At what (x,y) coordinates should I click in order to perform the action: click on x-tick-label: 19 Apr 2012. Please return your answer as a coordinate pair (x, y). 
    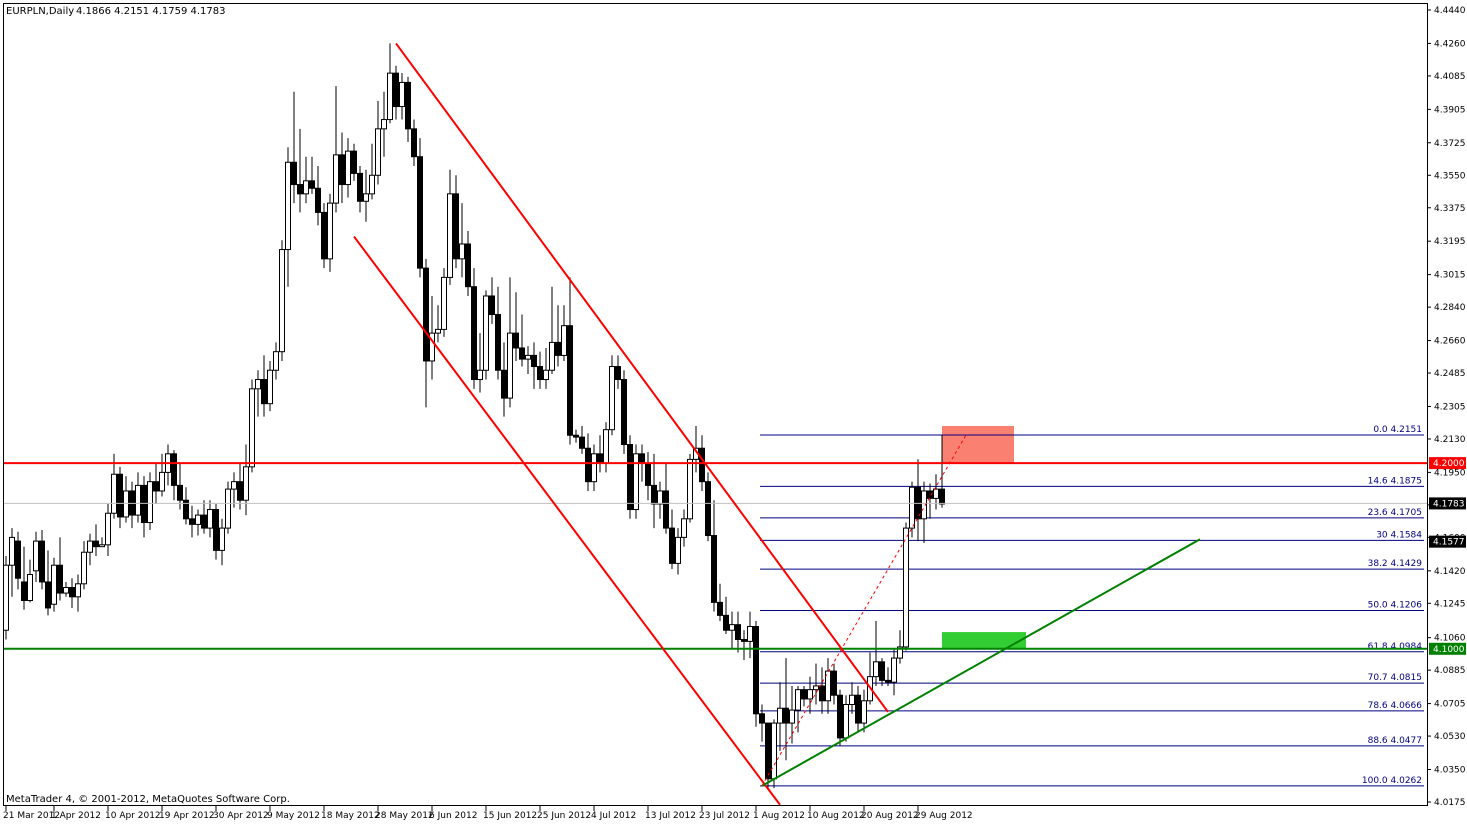
    Looking at the image, I should click on (187, 816).